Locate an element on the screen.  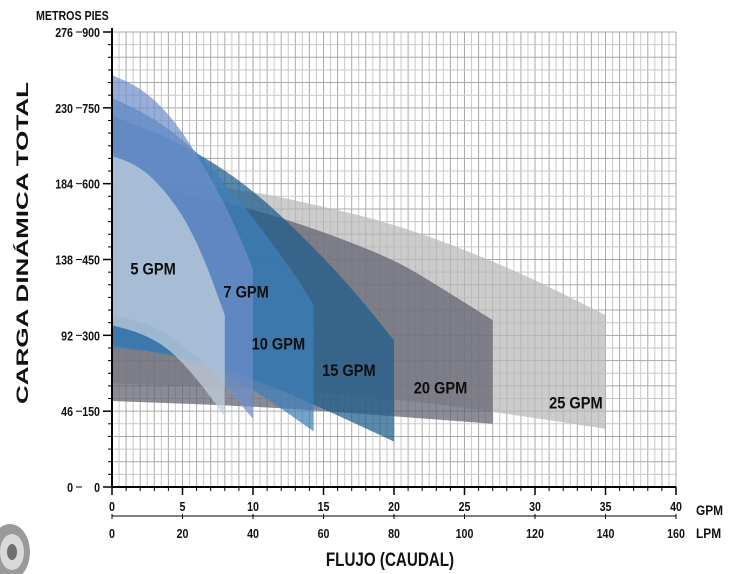
series-label: 15 GPM is located at coordinates (349, 371).